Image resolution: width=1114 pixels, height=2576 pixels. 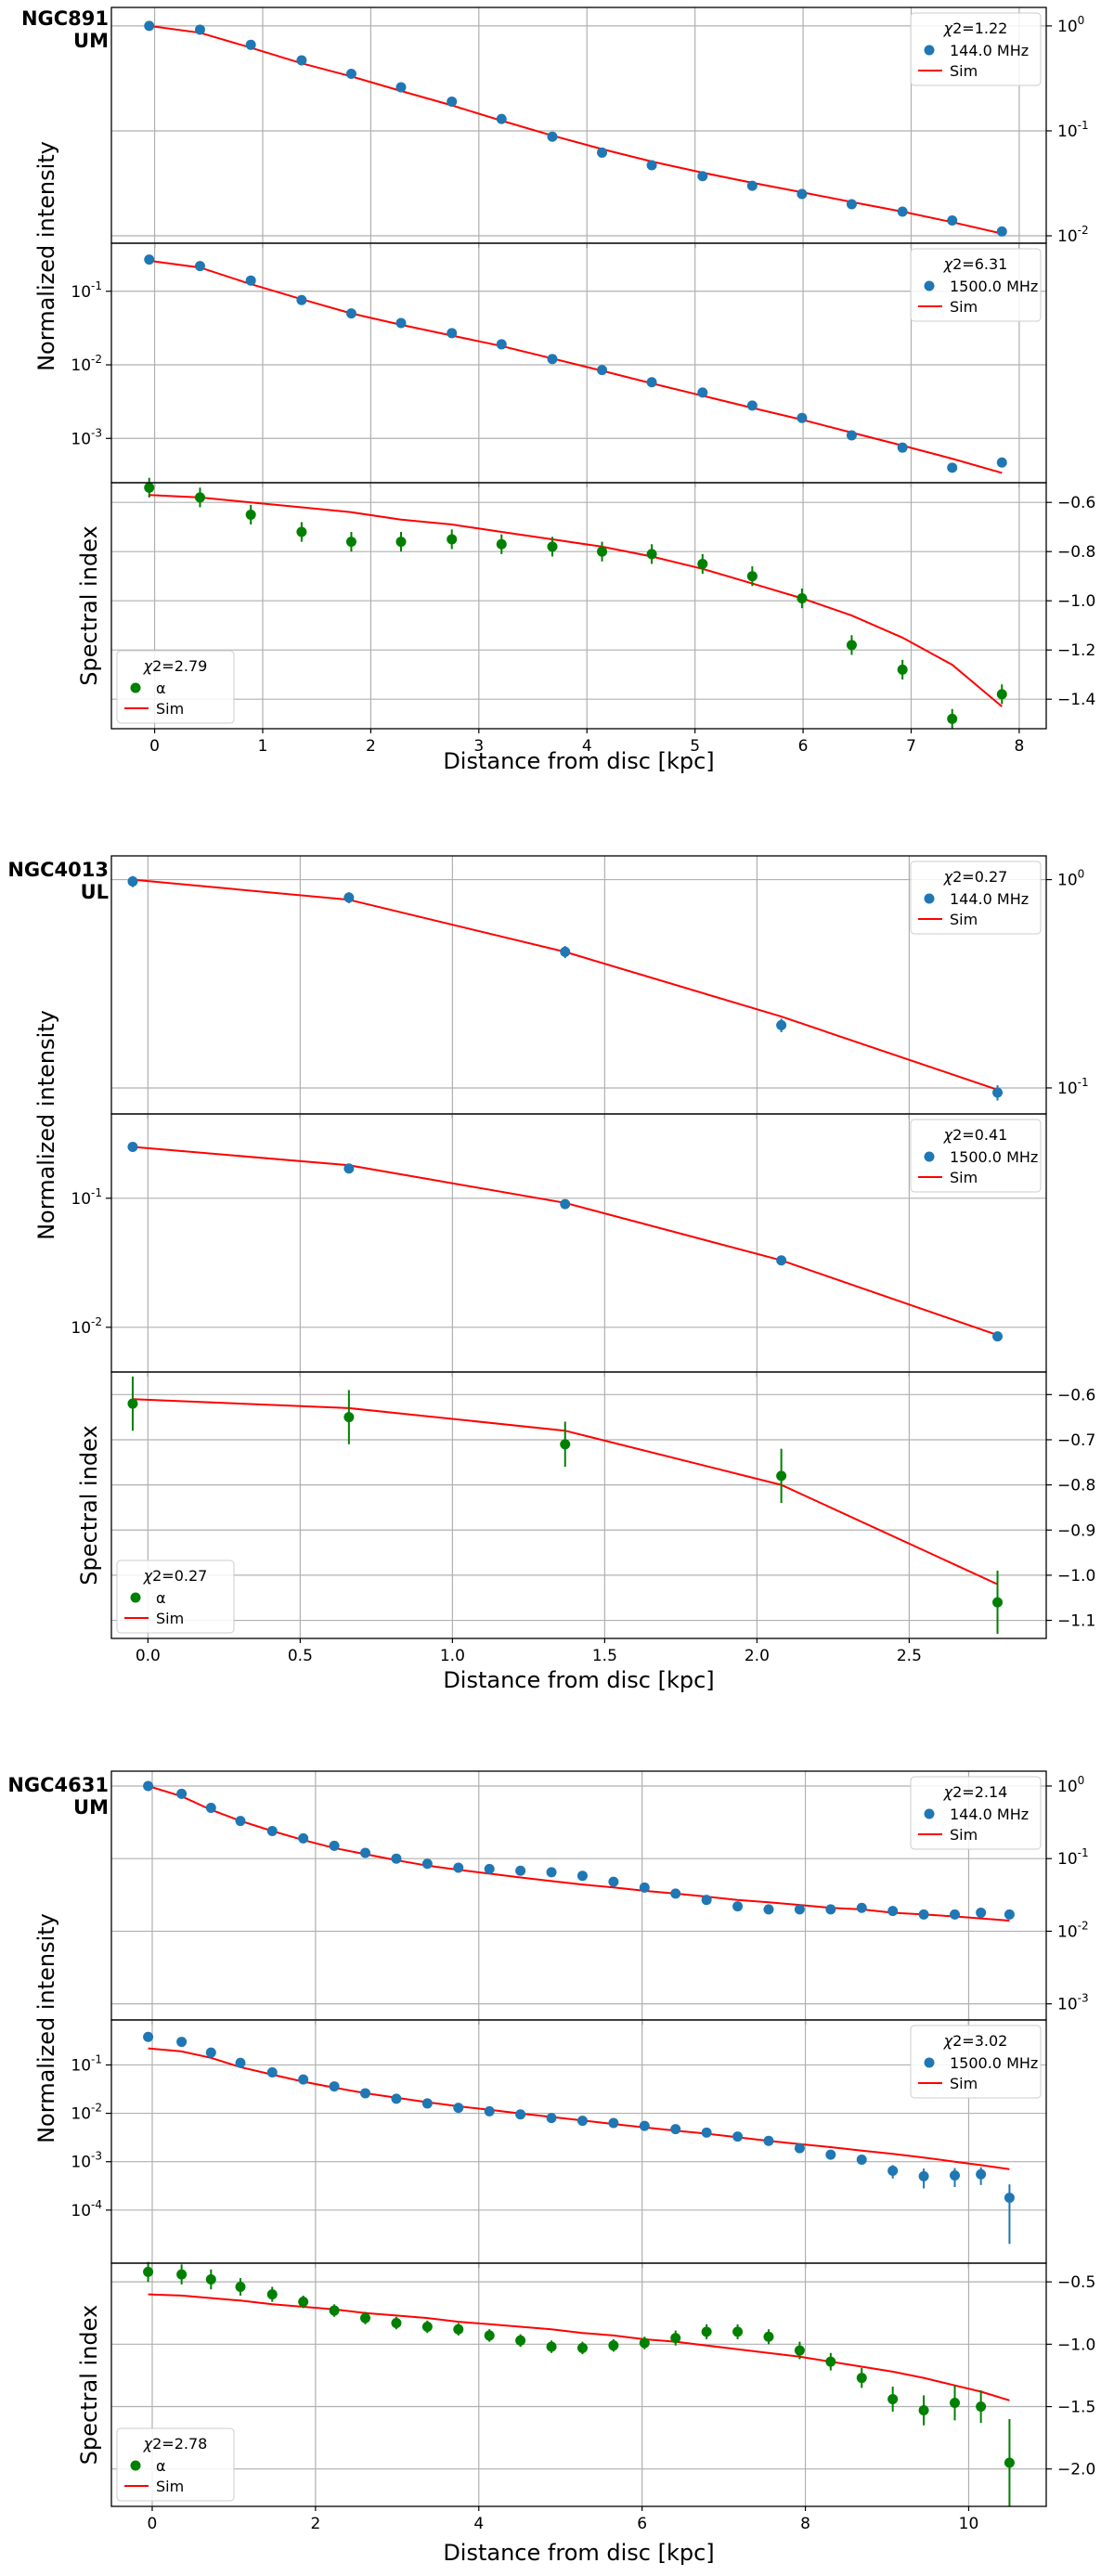 I want to click on legend-chi2: χ2=2.14, so click(x=976, y=1792).